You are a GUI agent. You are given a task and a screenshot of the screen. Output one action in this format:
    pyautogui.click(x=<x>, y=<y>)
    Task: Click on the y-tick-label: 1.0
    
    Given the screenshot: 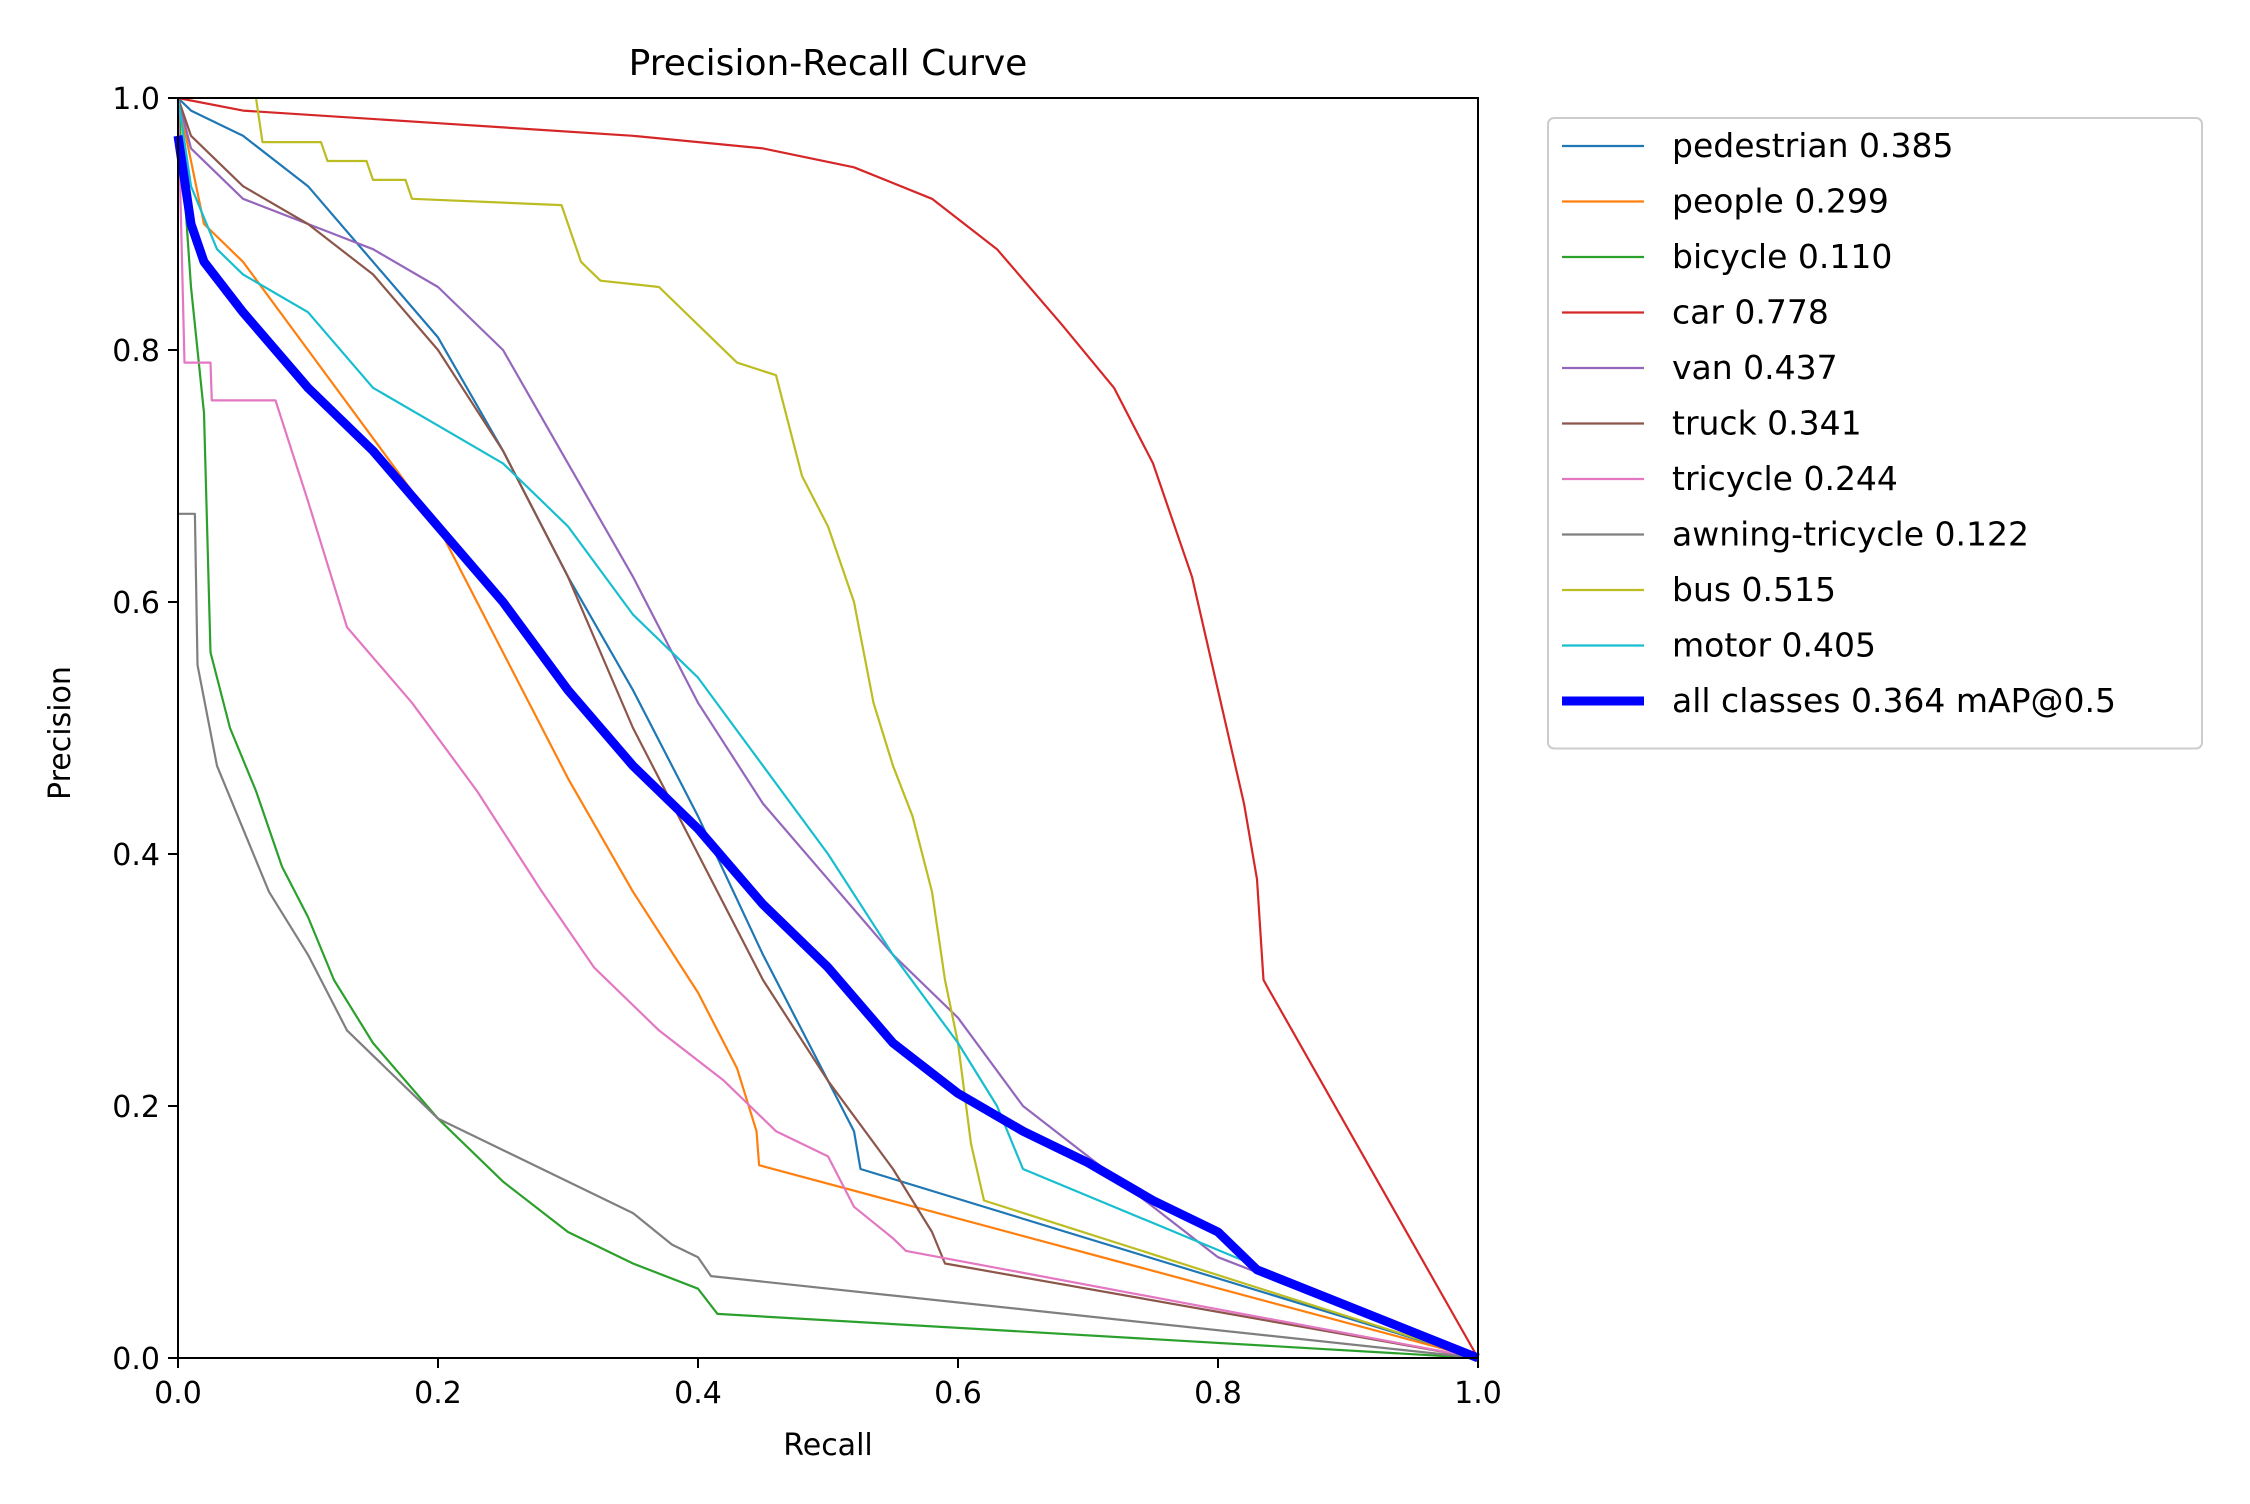 What is the action you would take?
    pyautogui.click(x=136, y=99)
    